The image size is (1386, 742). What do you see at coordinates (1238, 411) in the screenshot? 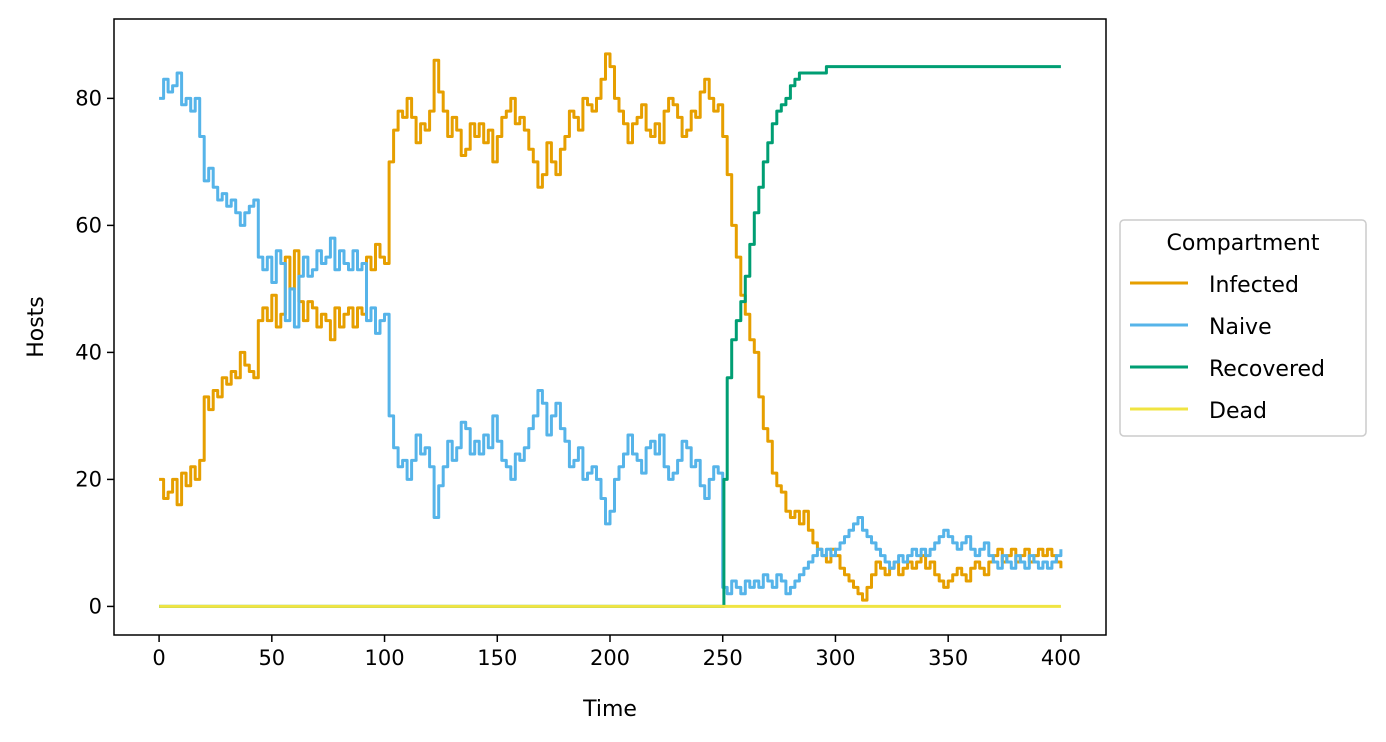
I see `legend-label-dead: Dead` at bounding box center [1238, 411].